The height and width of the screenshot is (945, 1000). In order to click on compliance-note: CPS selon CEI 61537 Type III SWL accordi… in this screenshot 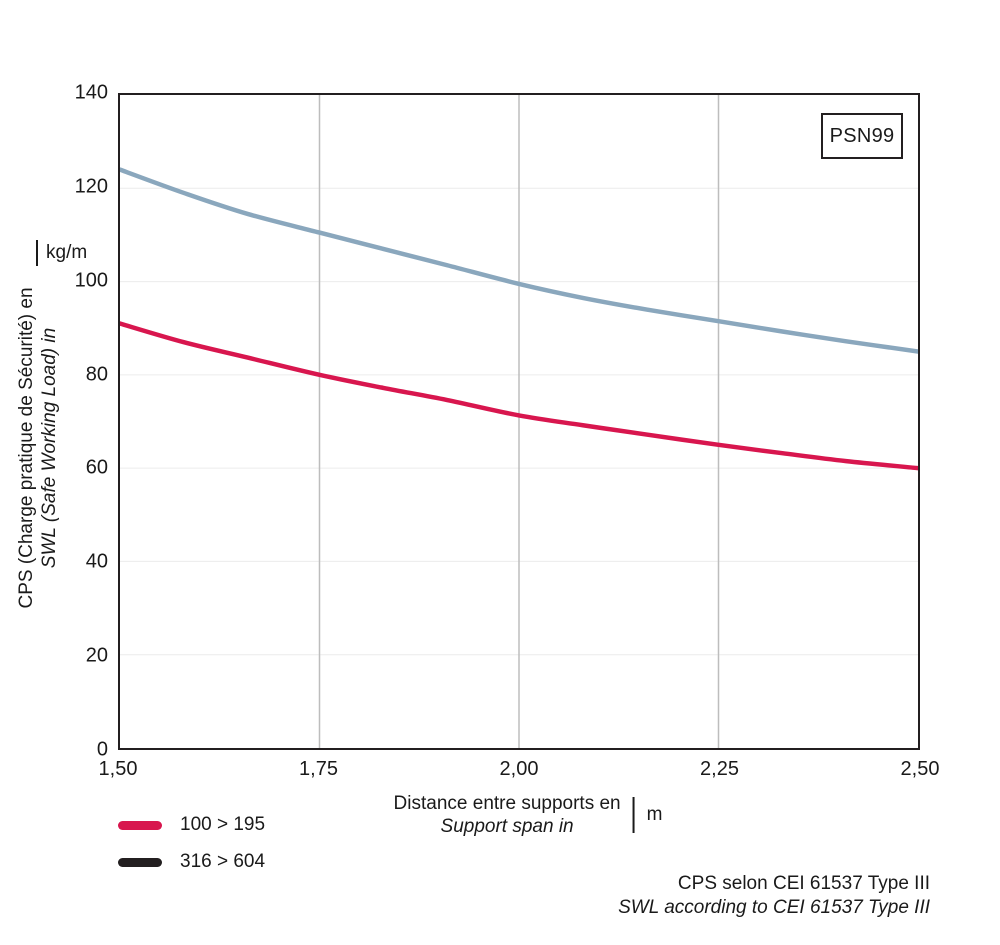, I will do `click(774, 896)`.